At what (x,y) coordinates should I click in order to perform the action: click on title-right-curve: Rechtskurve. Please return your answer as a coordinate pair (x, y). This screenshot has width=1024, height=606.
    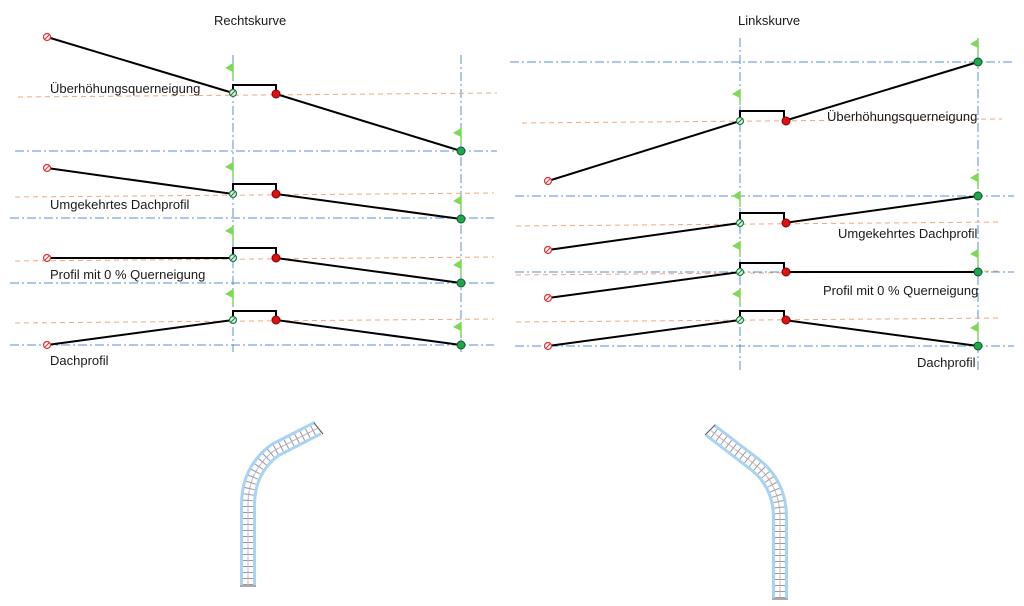
    Looking at the image, I should click on (250, 20).